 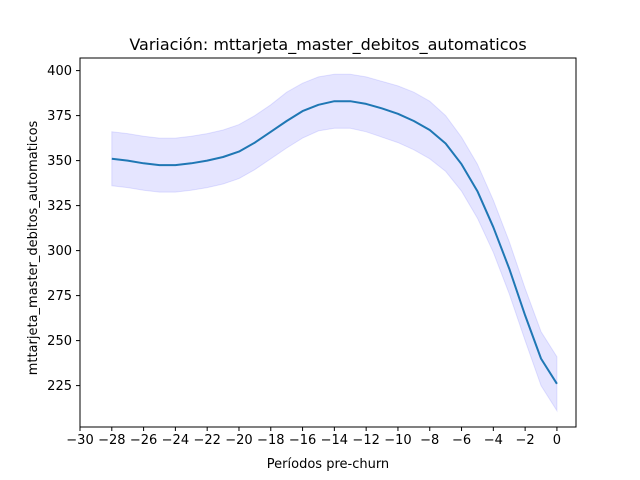 I want to click on x-tick-label: −26, so click(x=143, y=440).